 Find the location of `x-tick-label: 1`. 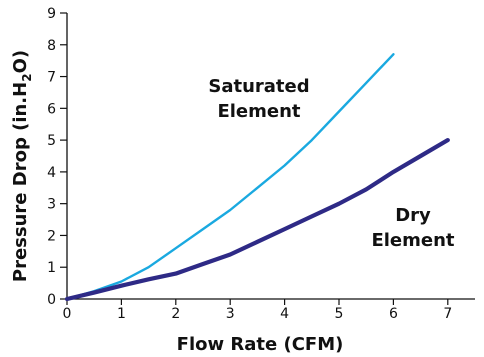

x-tick-label: 1 is located at coordinates (121, 314).